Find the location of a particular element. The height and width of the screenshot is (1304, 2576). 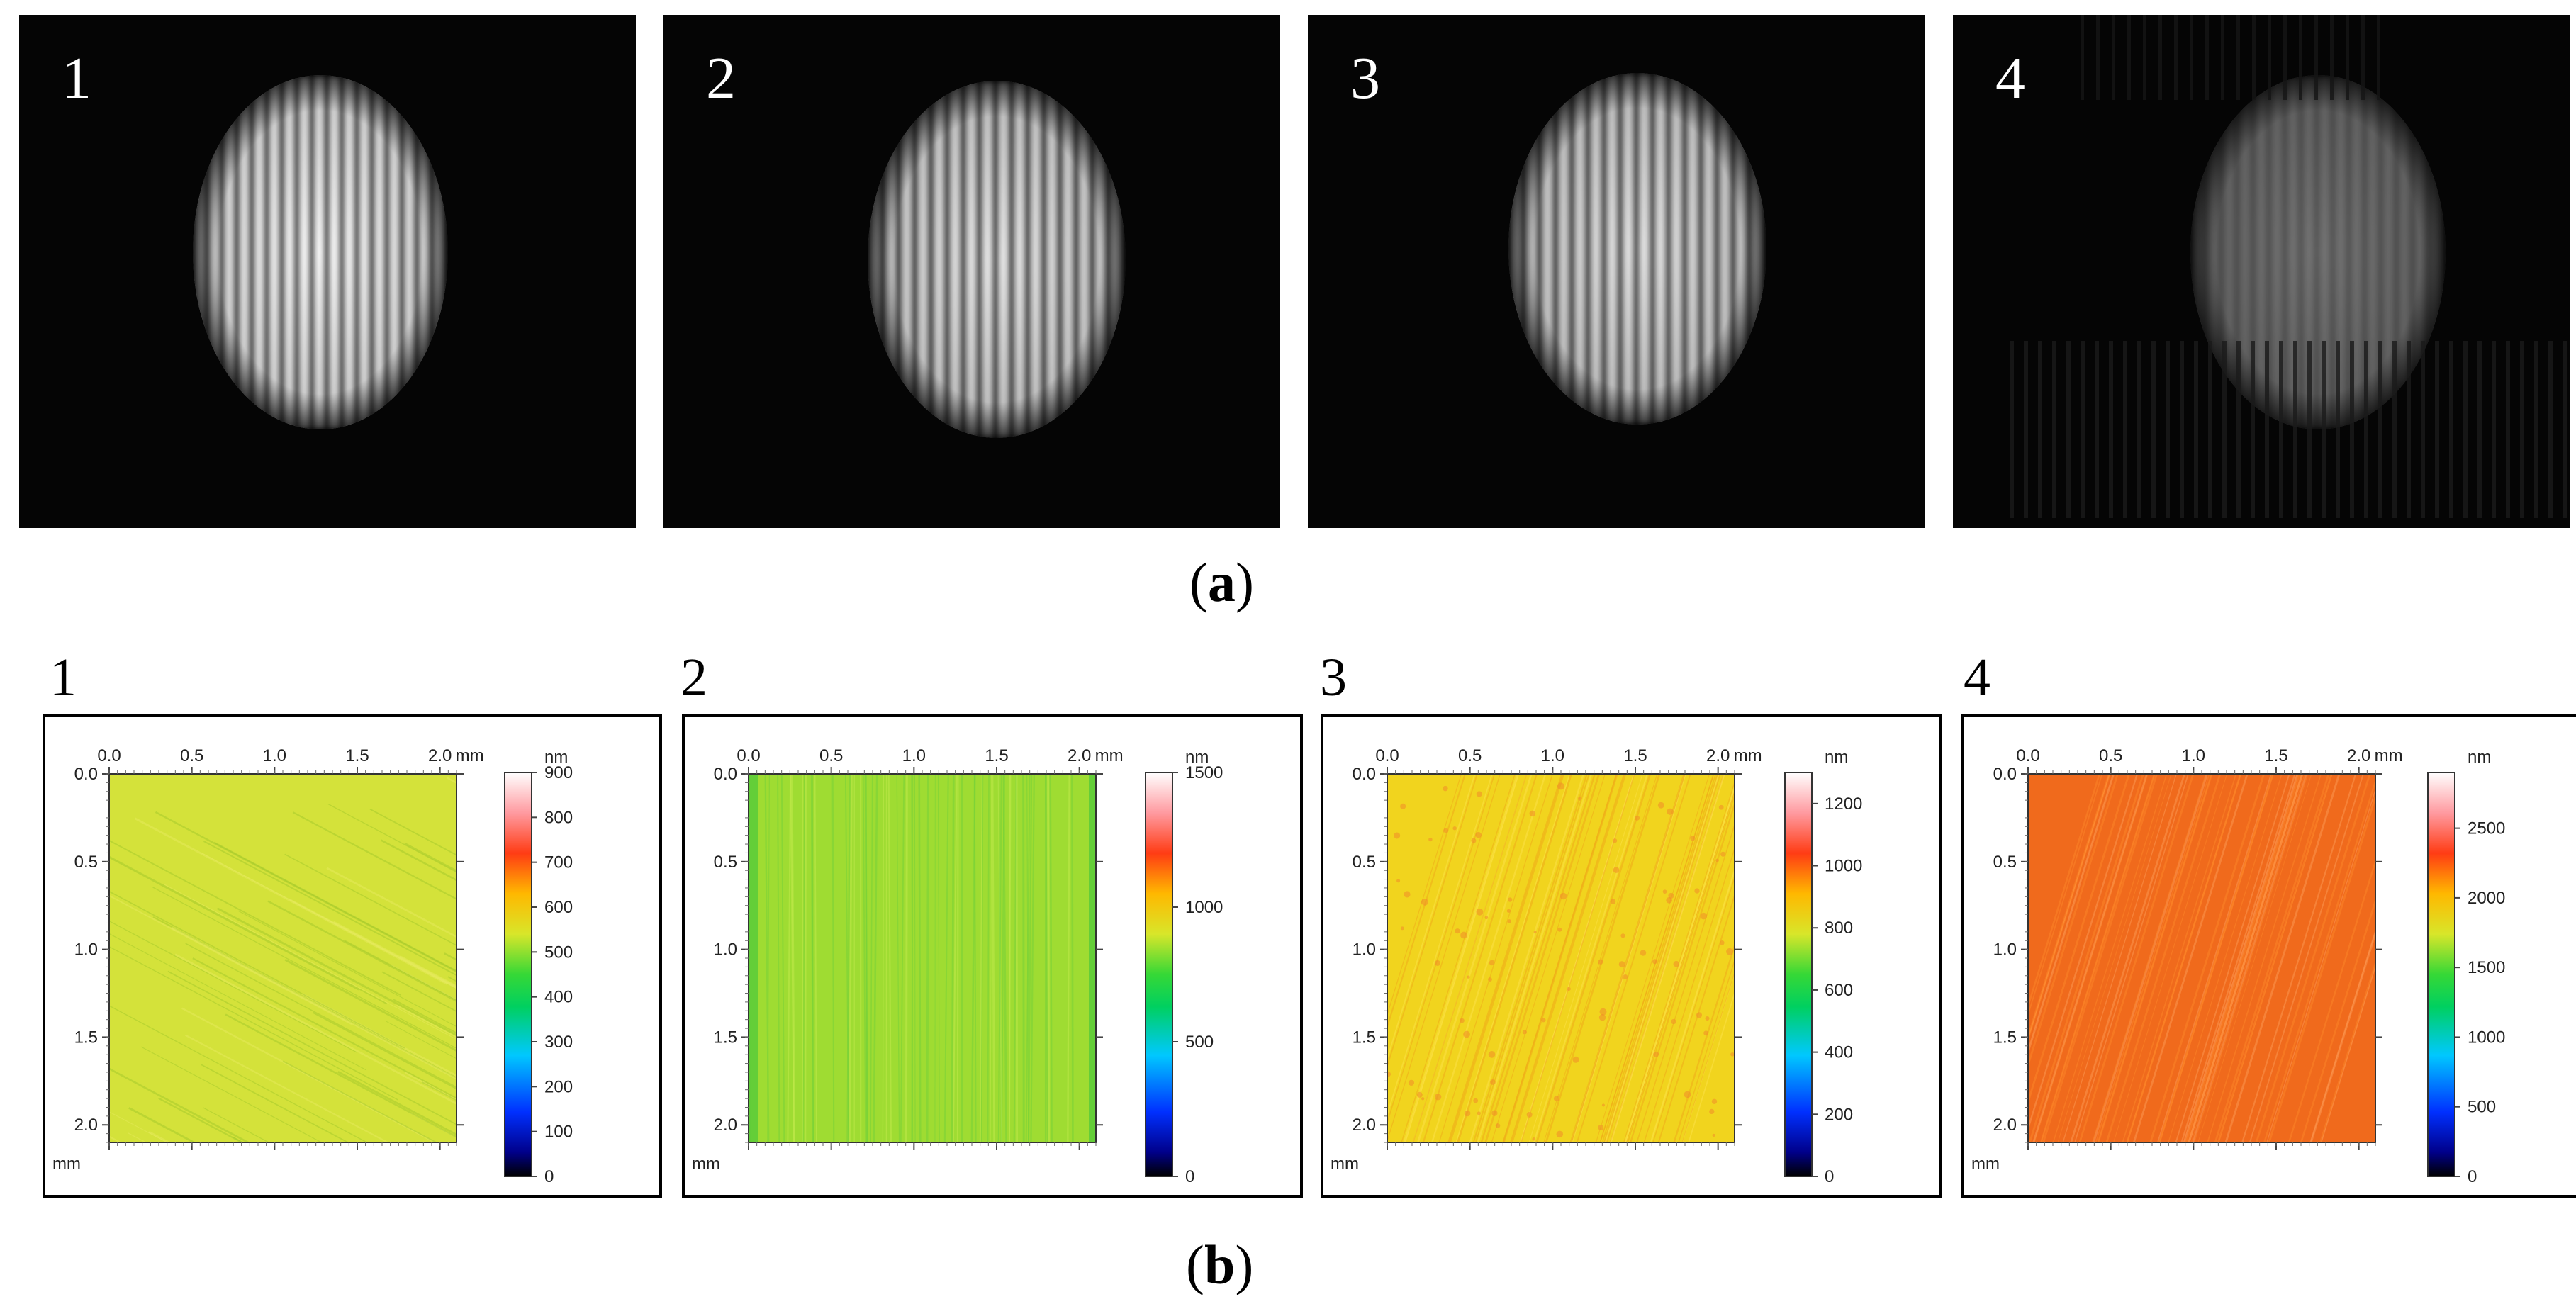

axes-2: 0.0 0.5 1.0 1.5 2.0 mm0.00.51.01.52.0mm is located at coordinates (908, 960).